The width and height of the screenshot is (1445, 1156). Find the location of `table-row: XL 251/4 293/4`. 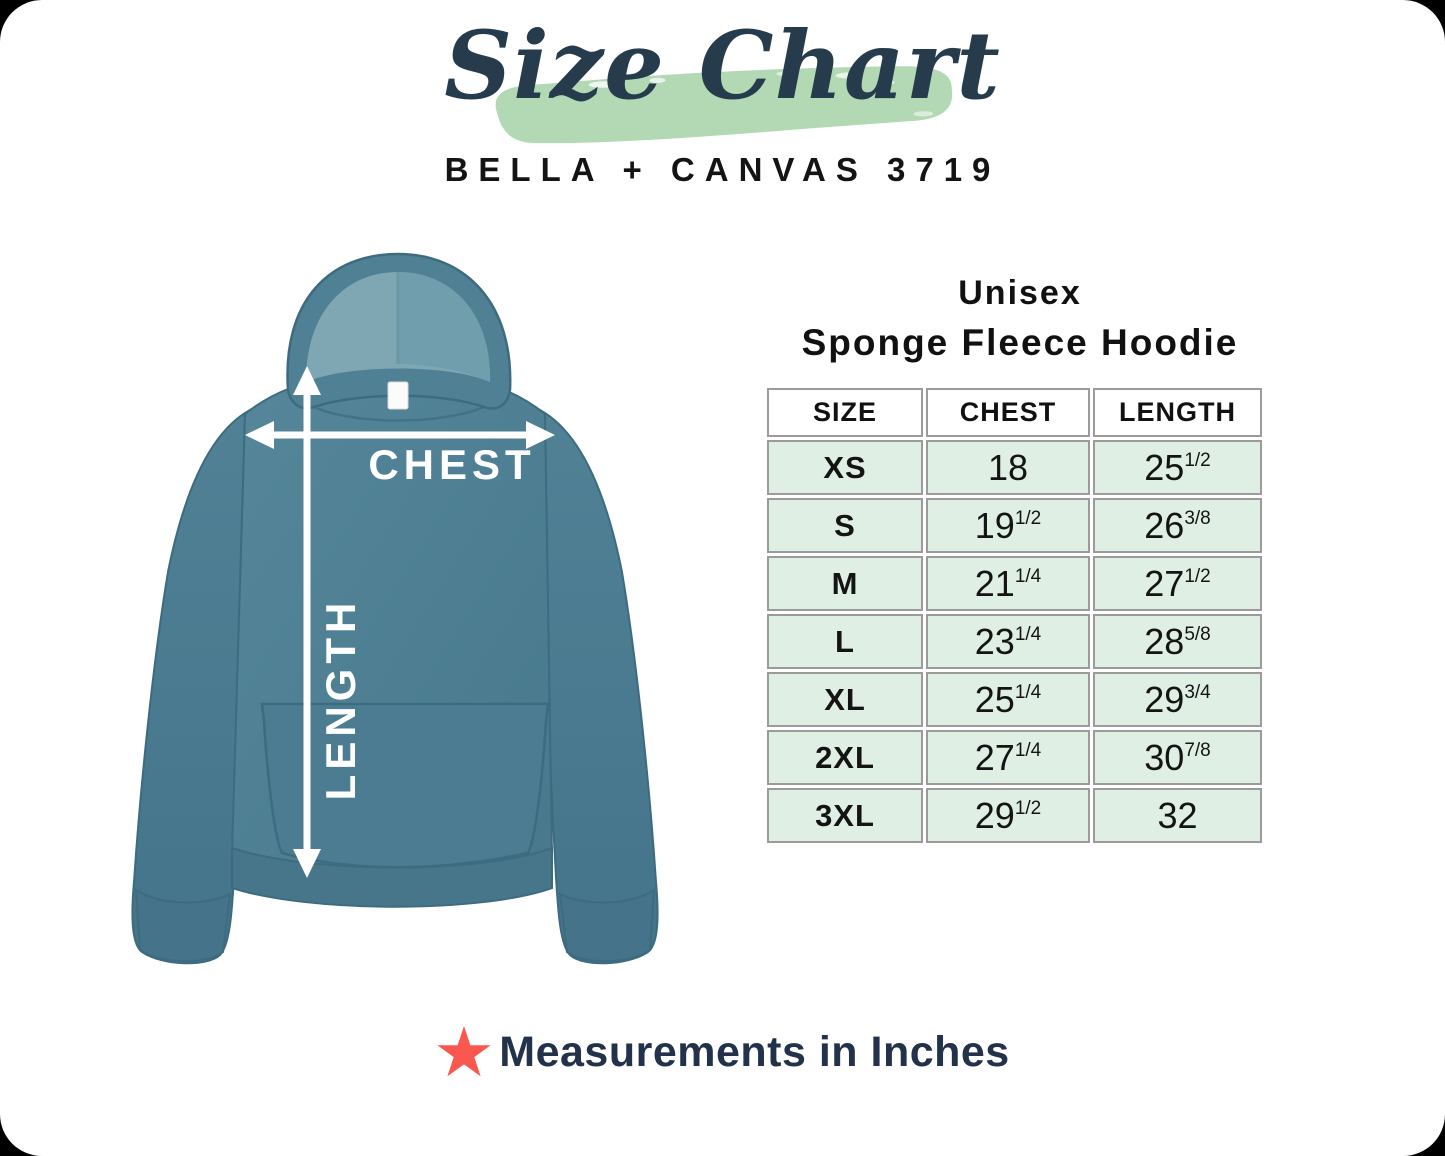

table-row: XL 251/4 293/4 is located at coordinates (1014, 699).